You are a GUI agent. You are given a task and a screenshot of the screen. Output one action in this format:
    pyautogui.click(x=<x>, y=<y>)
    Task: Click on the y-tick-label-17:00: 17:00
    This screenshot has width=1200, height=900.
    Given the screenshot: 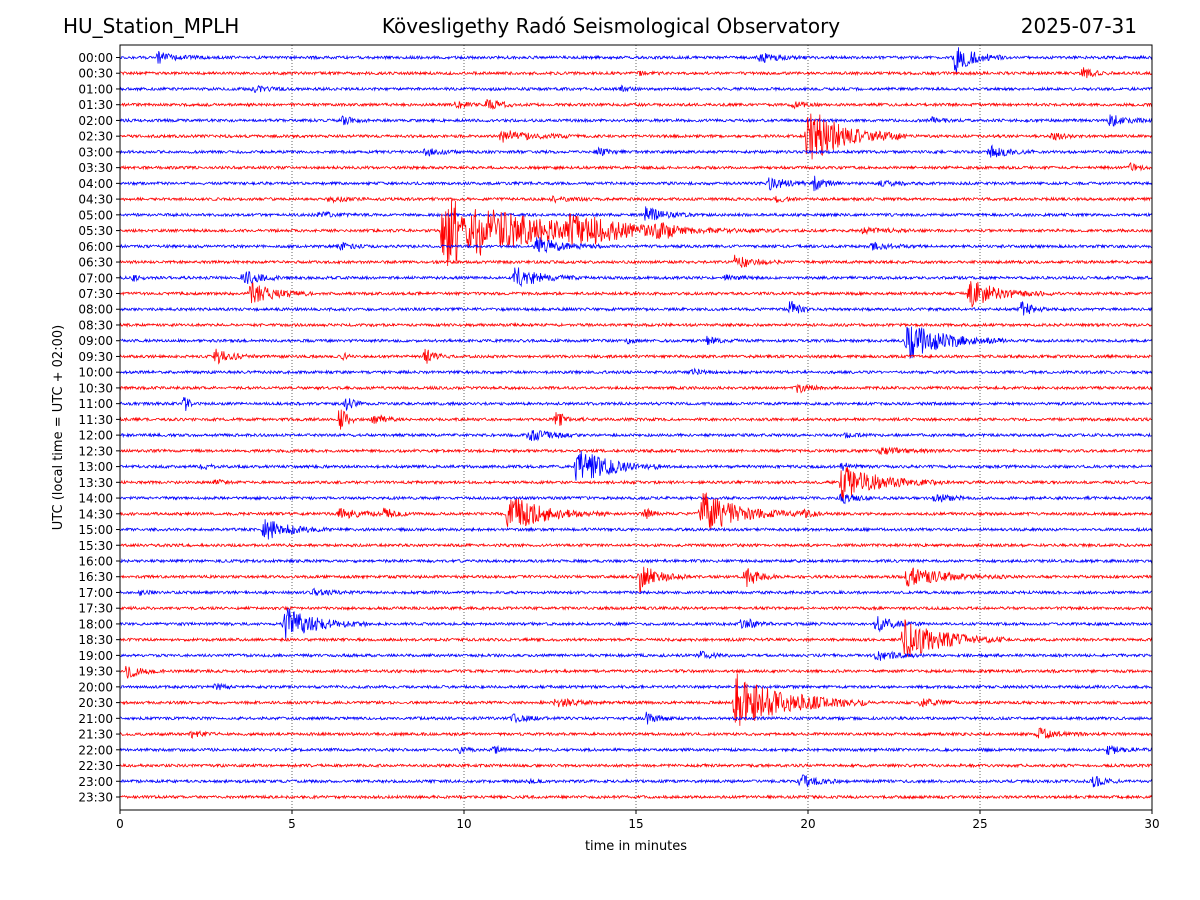 What is the action you would take?
    pyautogui.click(x=95, y=593)
    